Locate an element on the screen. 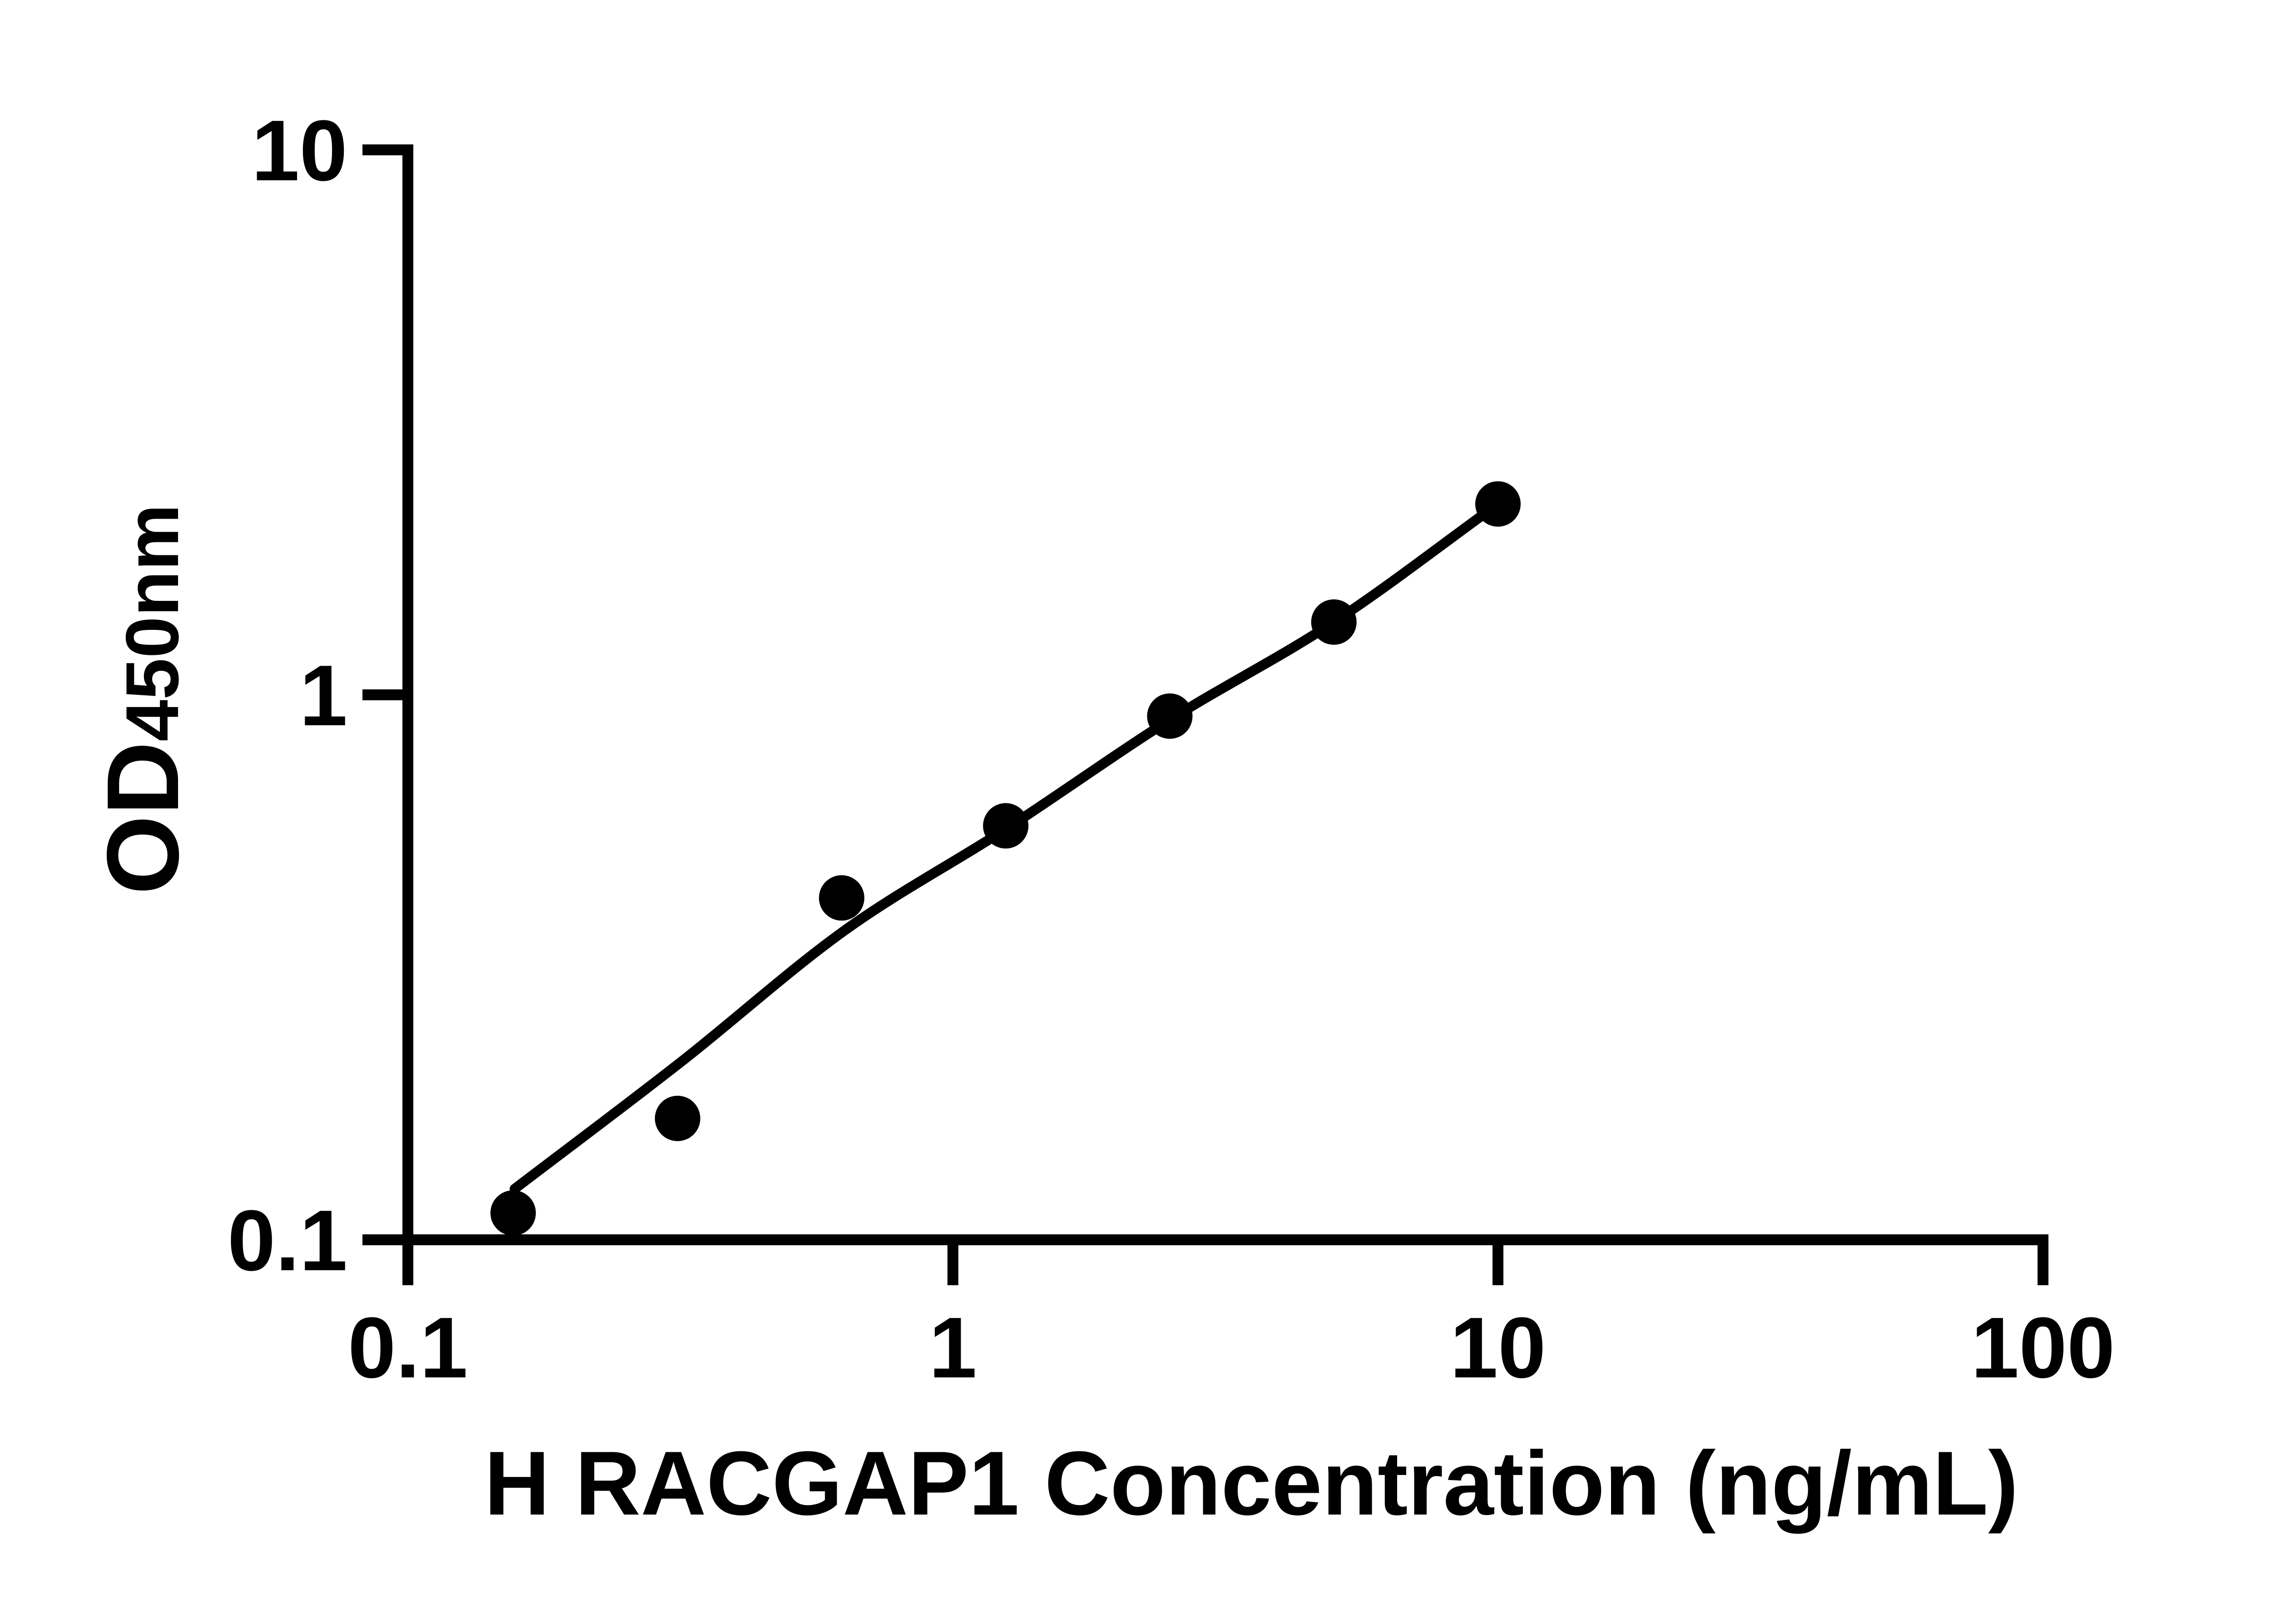 This screenshot has width=2271, height=1624. x-tick-label: 10 is located at coordinates (1498, 1348).